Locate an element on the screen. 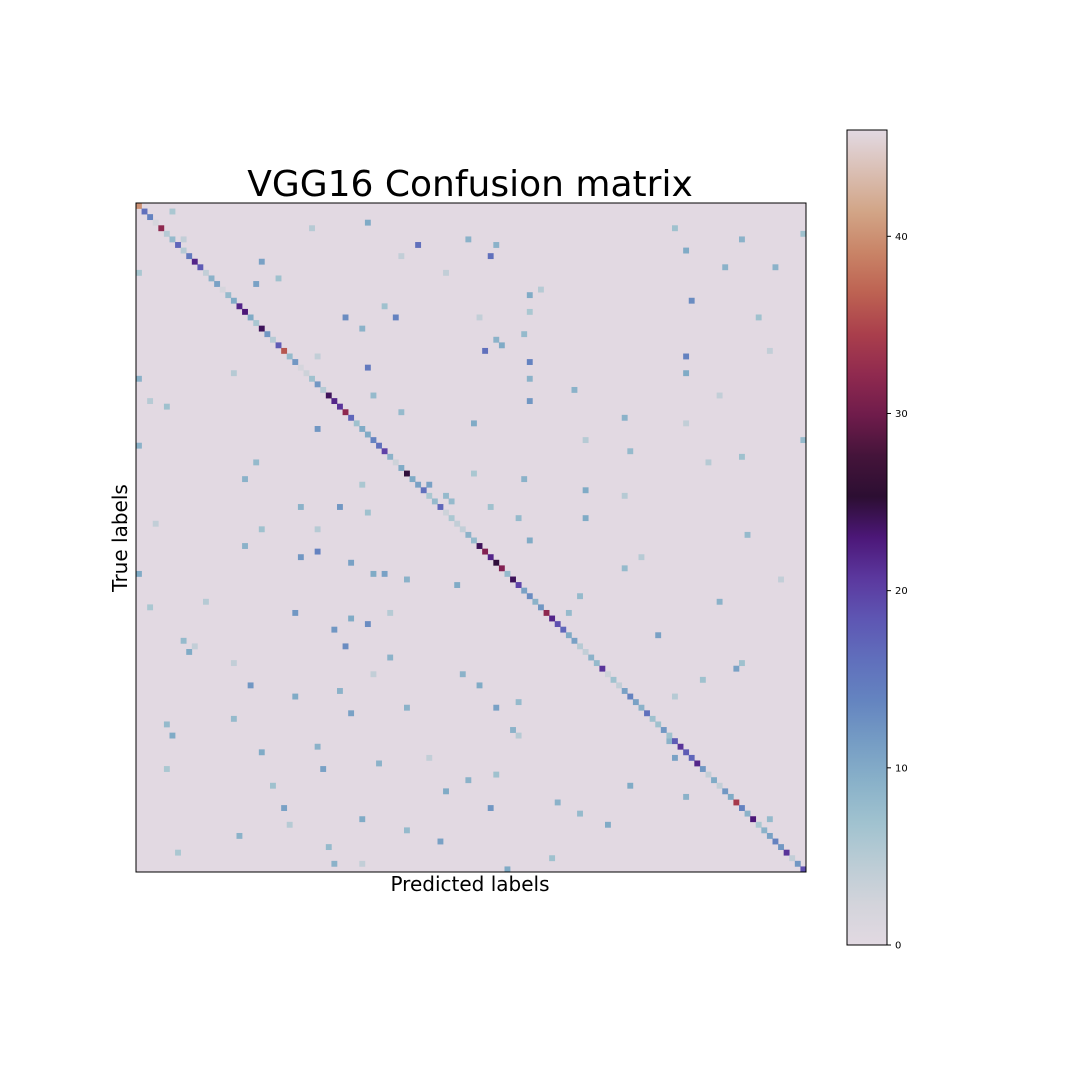 Image resolution: width=1080 pixels, height=1080 pixels. y-axis-label: True labels is located at coordinates (120, 538).